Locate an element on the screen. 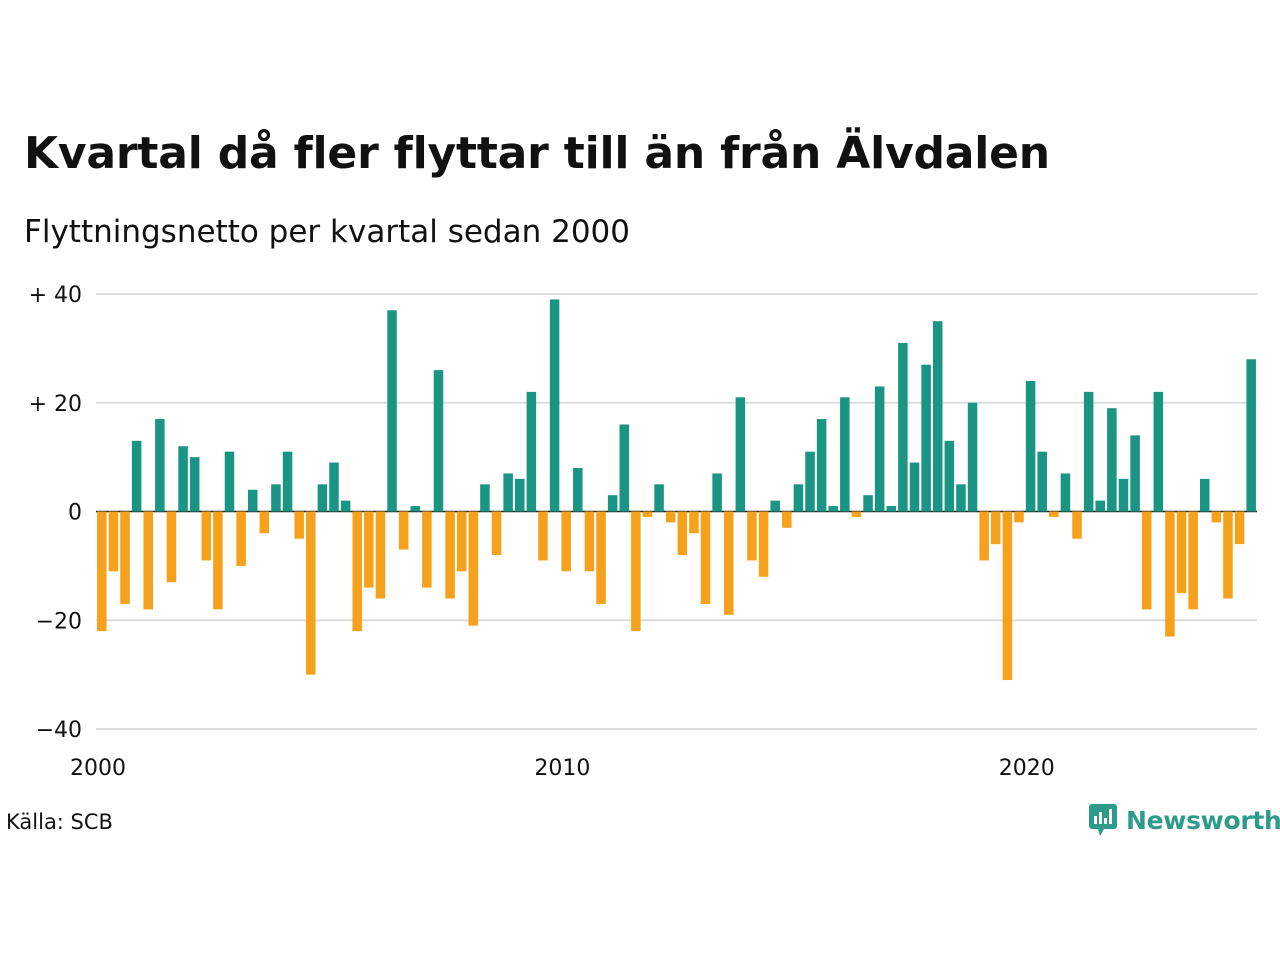 The image size is (1280, 960). x-axis-ticks: 2000 2010 2020 is located at coordinates (562, 768).